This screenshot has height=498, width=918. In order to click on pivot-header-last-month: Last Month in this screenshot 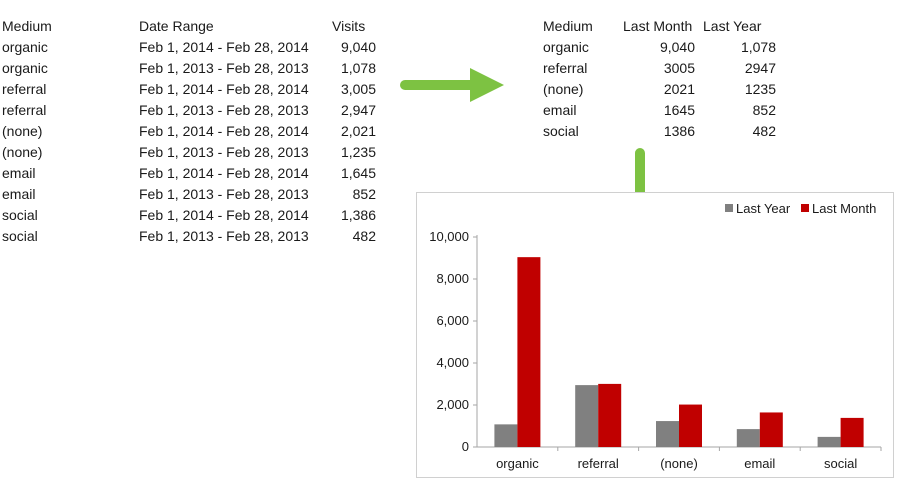, I will do `click(658, 26)`.